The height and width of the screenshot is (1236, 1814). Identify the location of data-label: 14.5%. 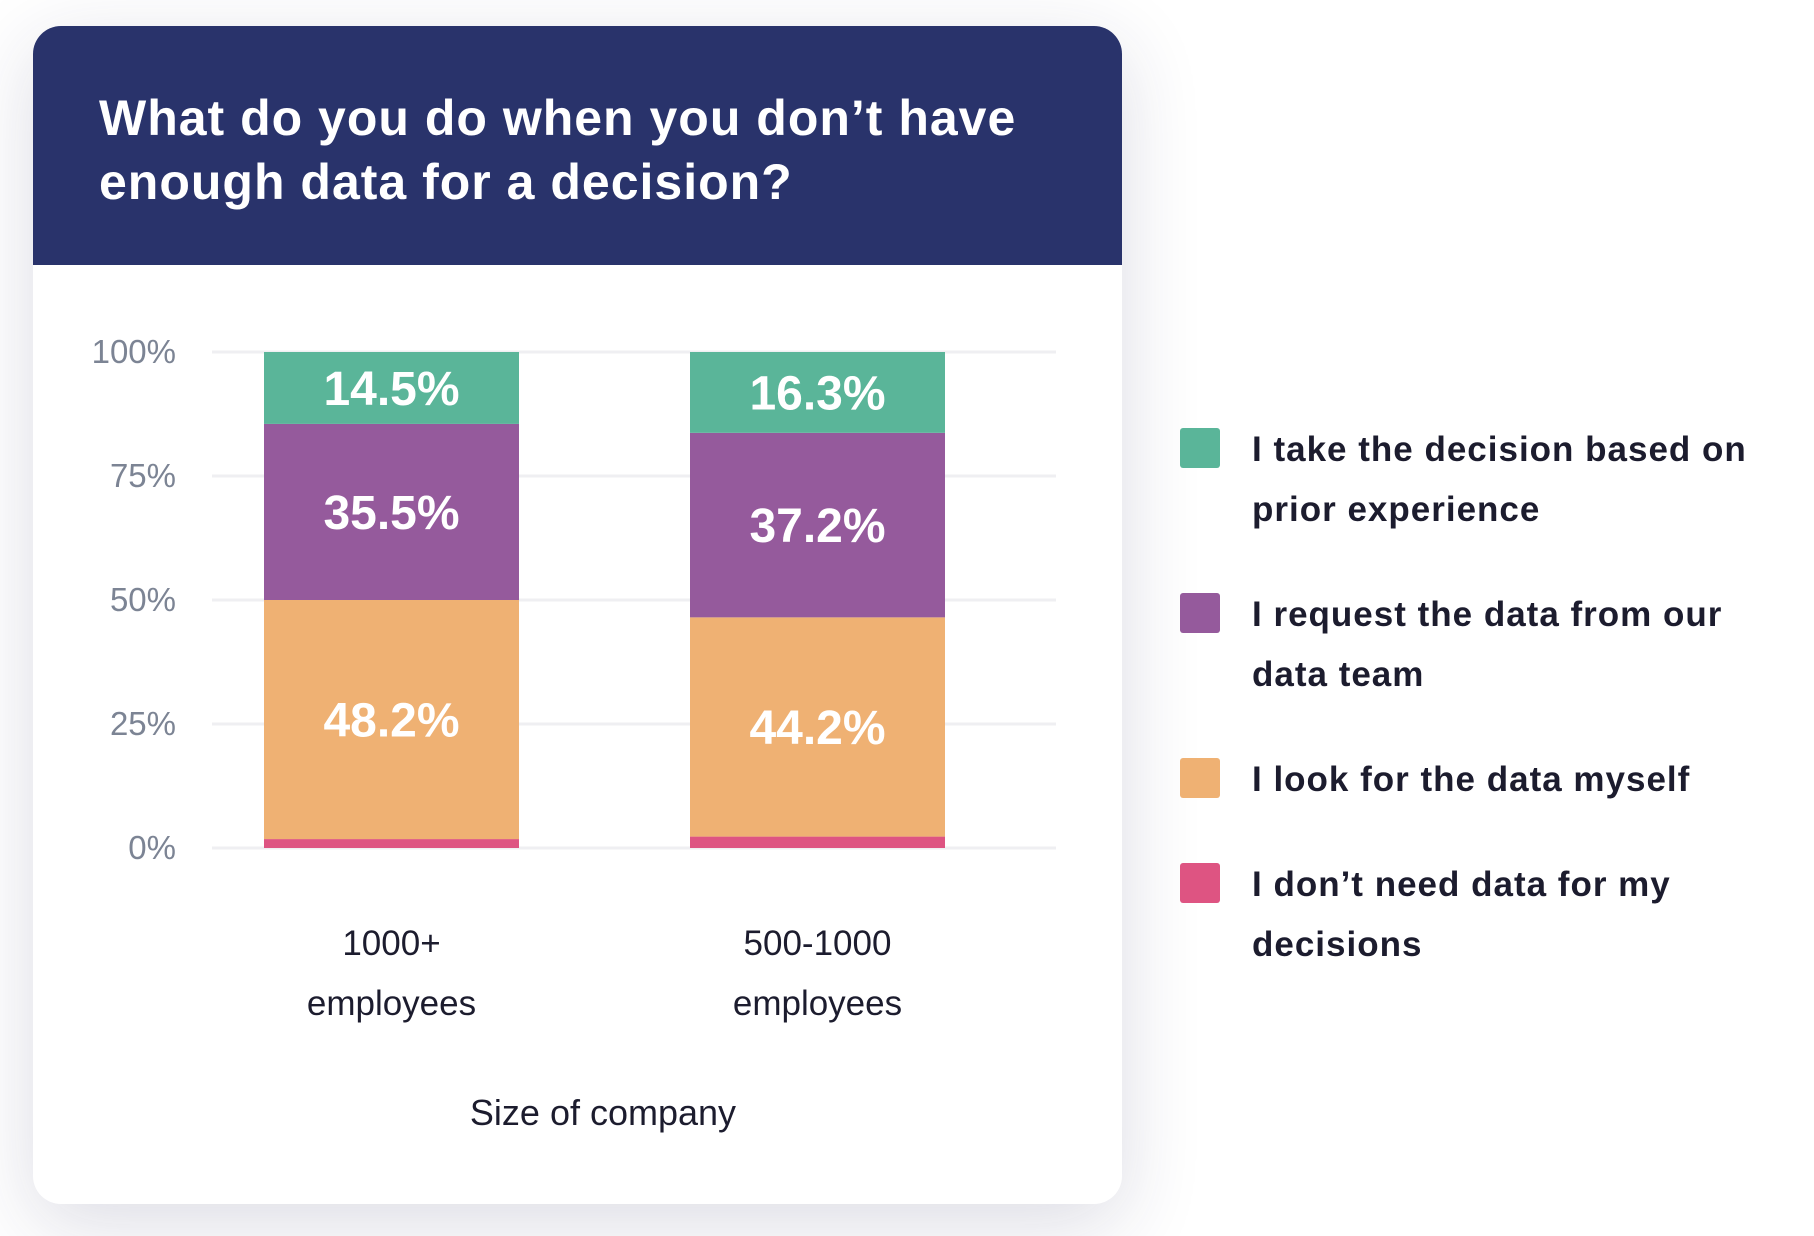
(391, 389).